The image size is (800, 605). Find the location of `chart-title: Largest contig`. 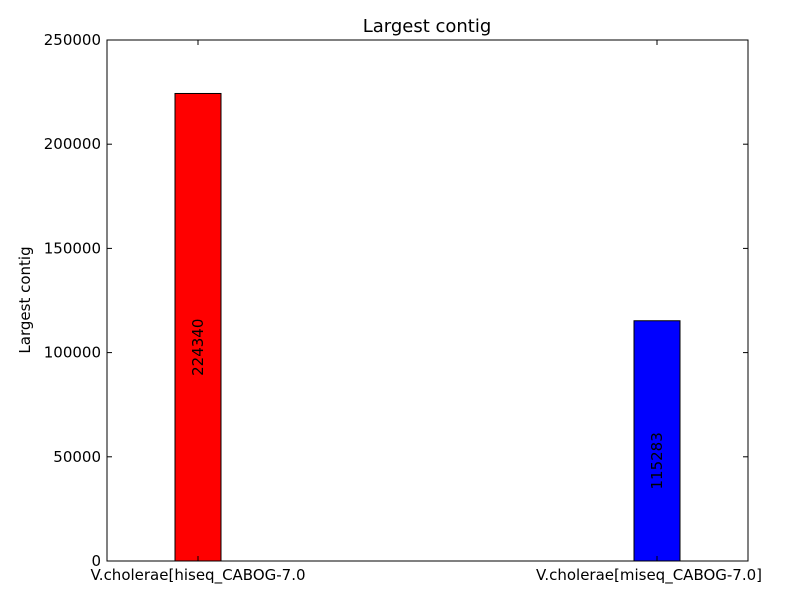

chart-title: Largest contig is located at coordinates (427, 26).